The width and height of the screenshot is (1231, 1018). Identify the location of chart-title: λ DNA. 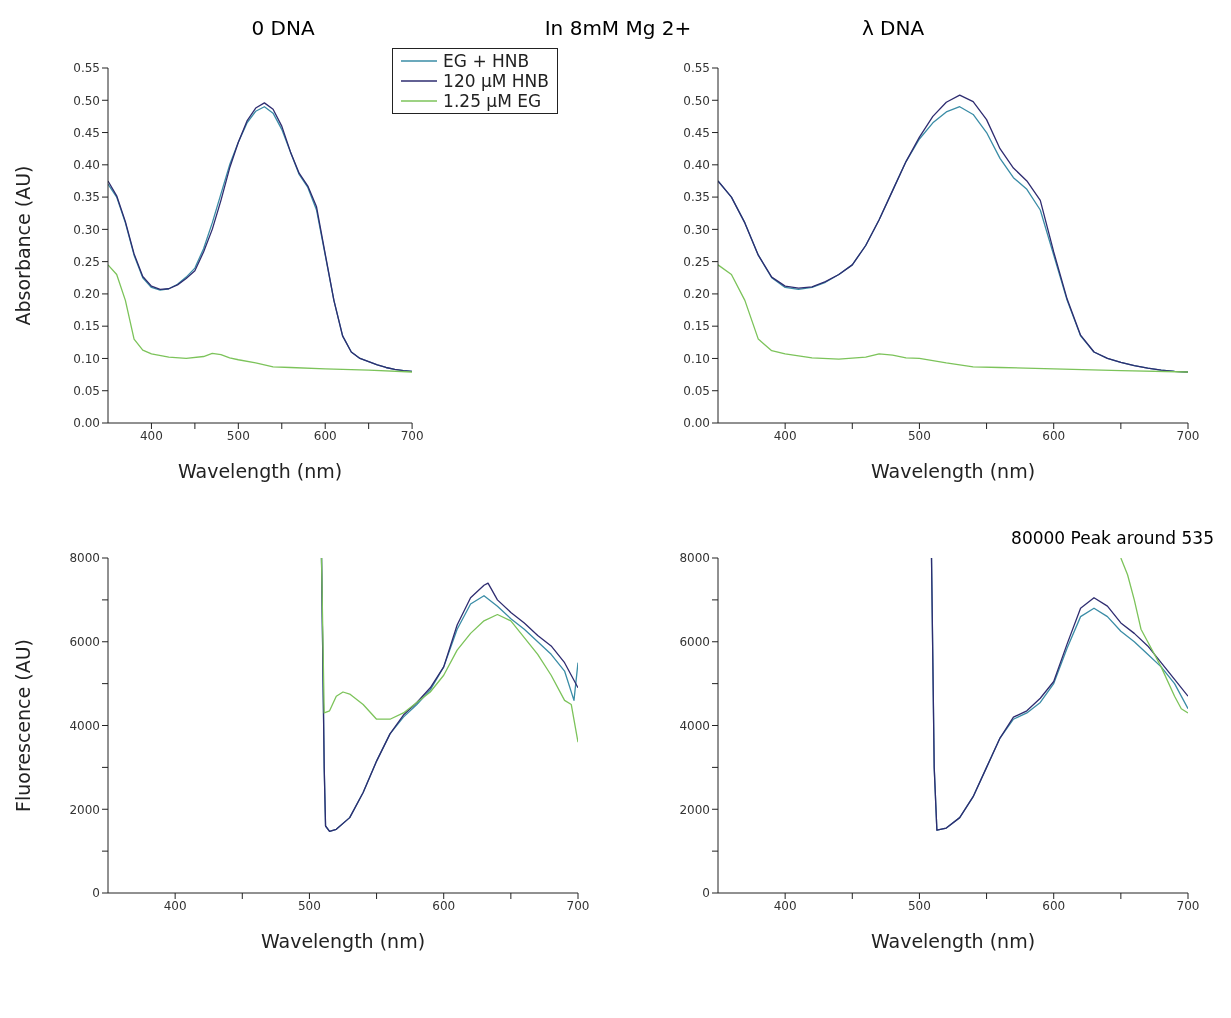
(893, 28).